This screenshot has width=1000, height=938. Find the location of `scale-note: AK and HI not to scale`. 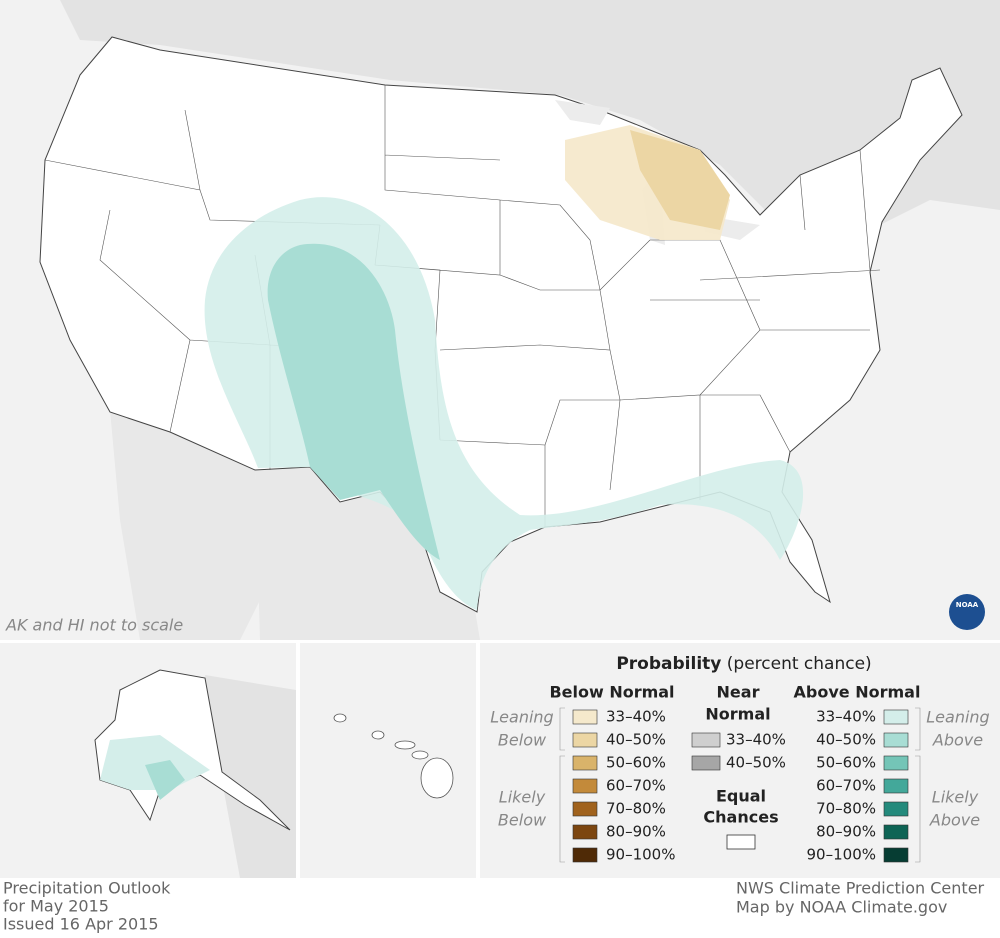

scale-note: AK and HI not to scale is located at coordinates (94, 625).